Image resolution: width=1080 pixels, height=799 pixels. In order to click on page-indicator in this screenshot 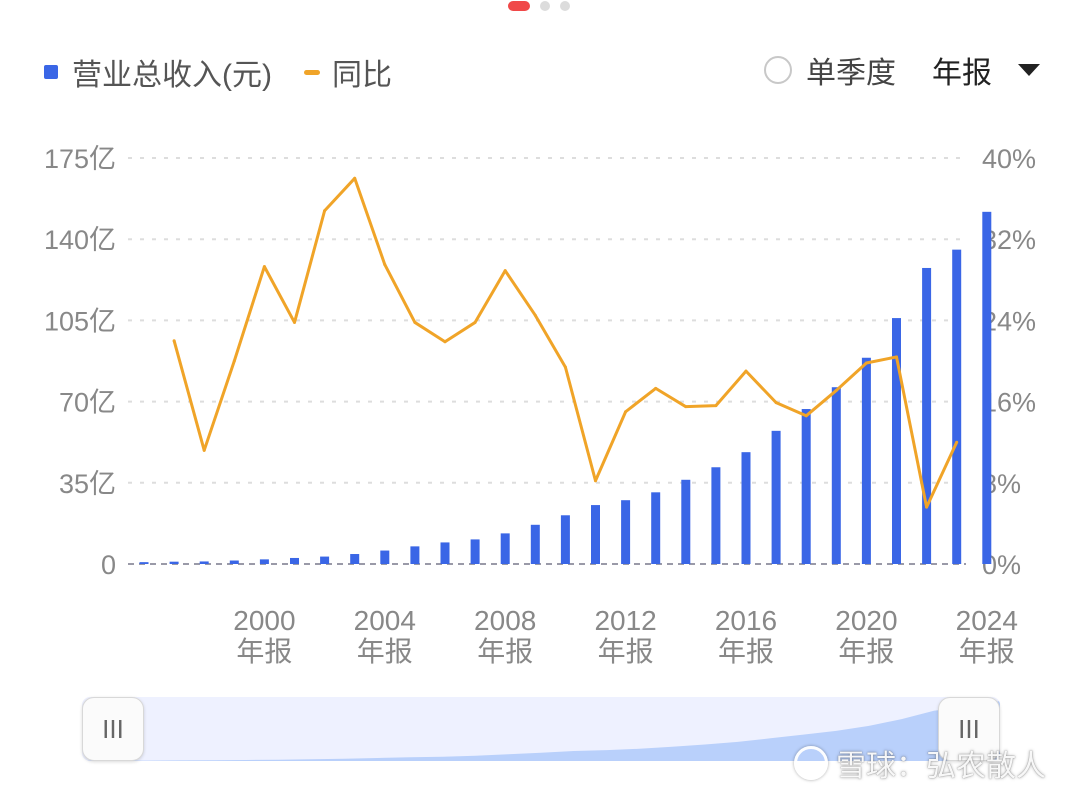, I will do `click(539, 6)`.